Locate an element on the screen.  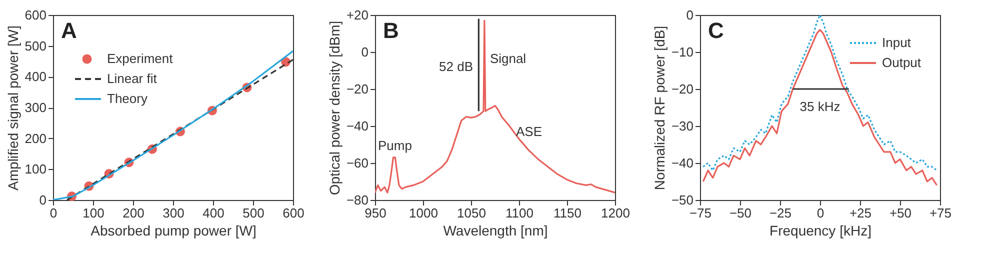
y-tick-label: +20 is located at coordinates (357, 15).